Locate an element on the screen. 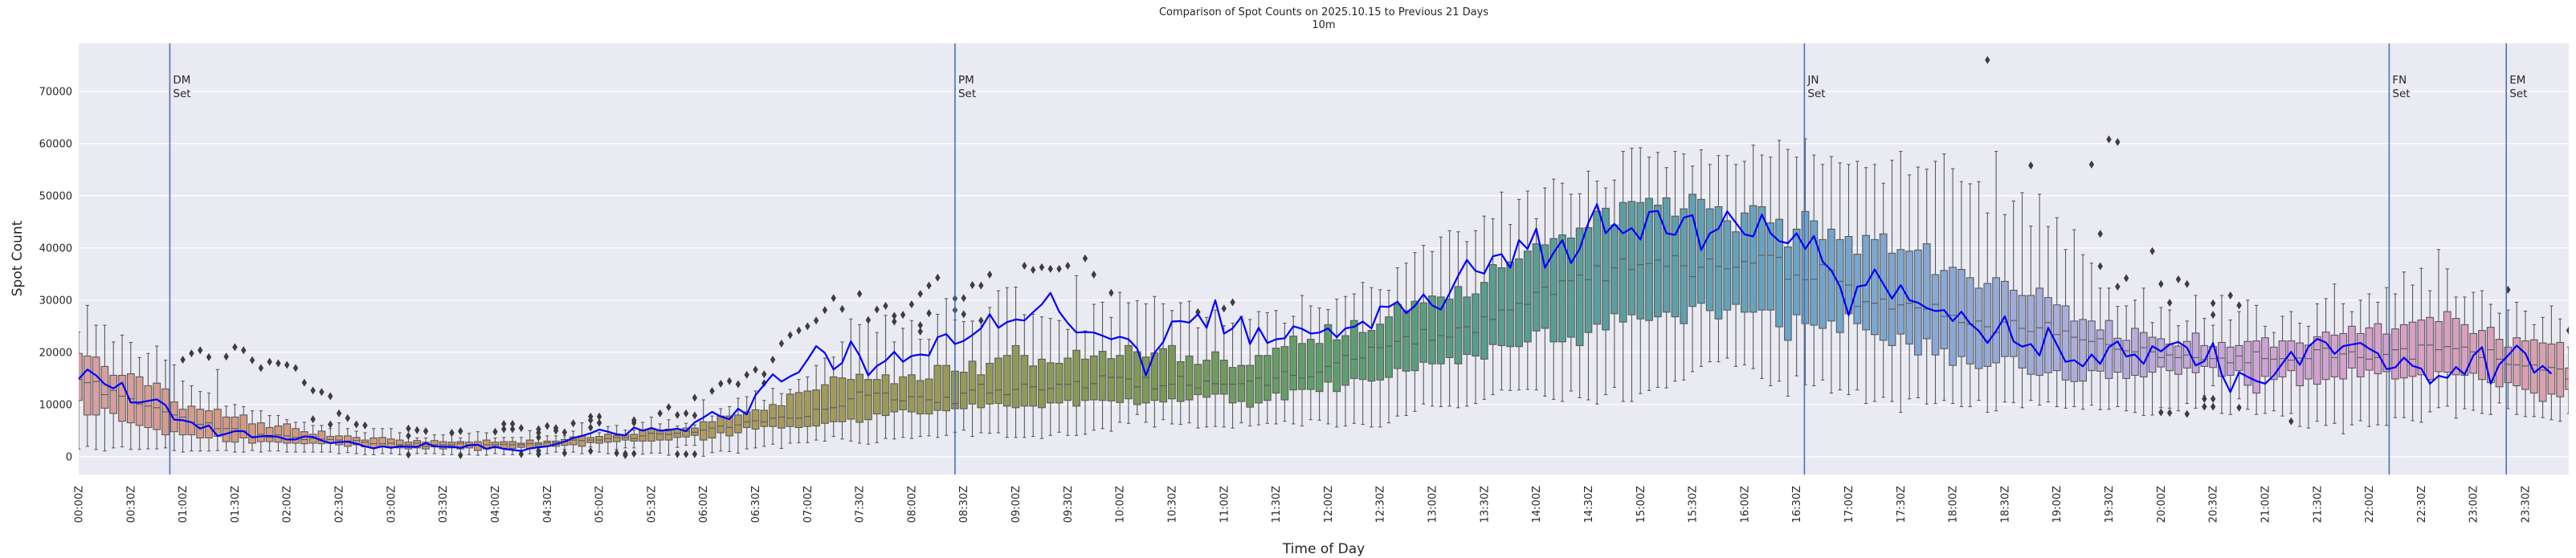 Image resolution: width=2576 pixels, height=558 pixels. x-tick-label: 11:00Z is located at coordinates (1225, 504).